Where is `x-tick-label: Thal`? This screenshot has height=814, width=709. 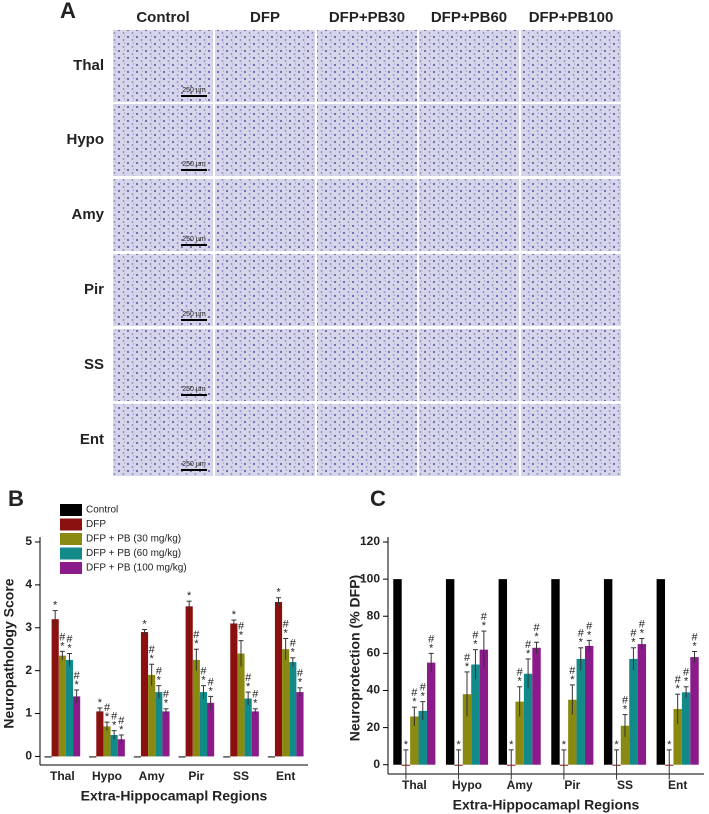 x-tick-label: Thal is located at coordinates (414, 785).